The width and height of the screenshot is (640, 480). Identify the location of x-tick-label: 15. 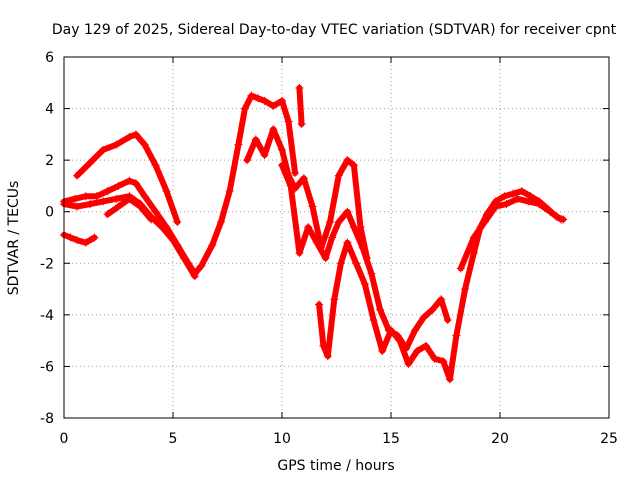
(391, 439).